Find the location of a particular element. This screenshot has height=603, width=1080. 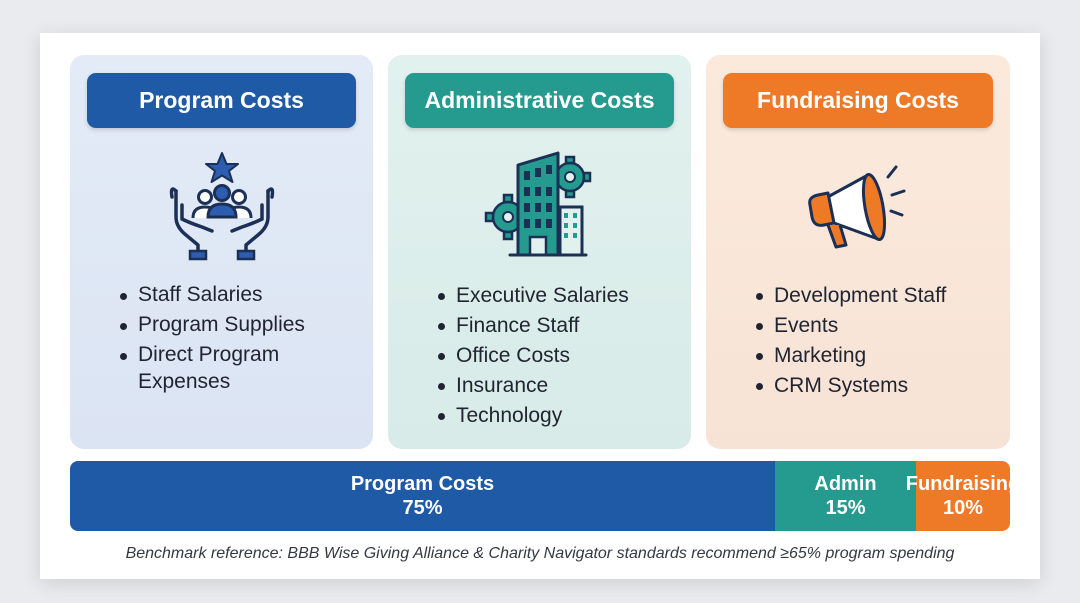

program-costs-segment: Program Costs 75% is located at coordinates (422, 496).